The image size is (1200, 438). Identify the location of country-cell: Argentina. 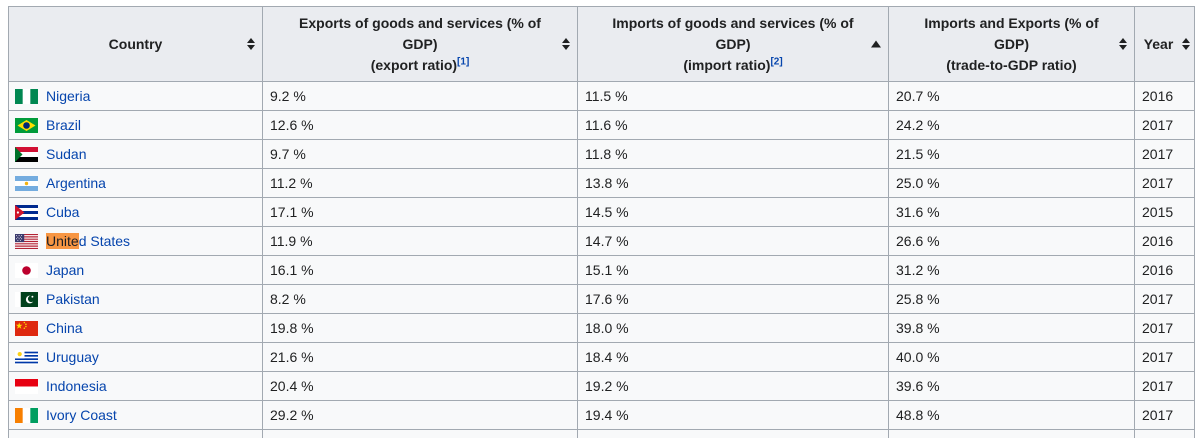
(136, 183).